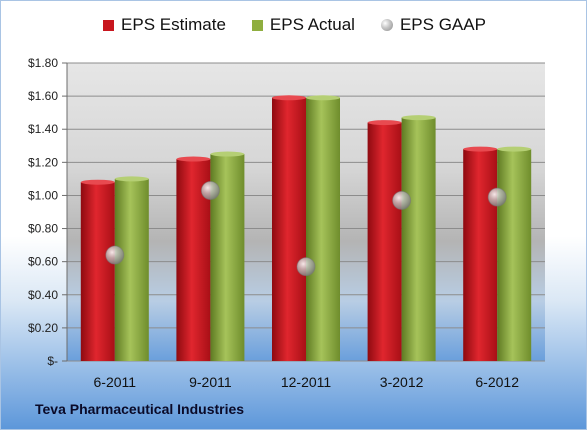 The width and height of the screenshot is (587, 431). I want to click on x-axis-ticks: 6-2011 9-2011 12-2011 3-2012 6-2012, so click(307, 382).